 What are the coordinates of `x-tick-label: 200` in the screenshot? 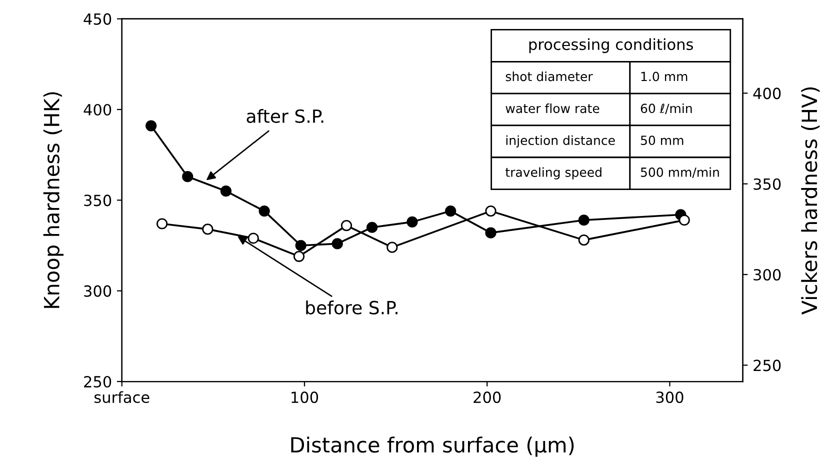 It's located at (487, 398).